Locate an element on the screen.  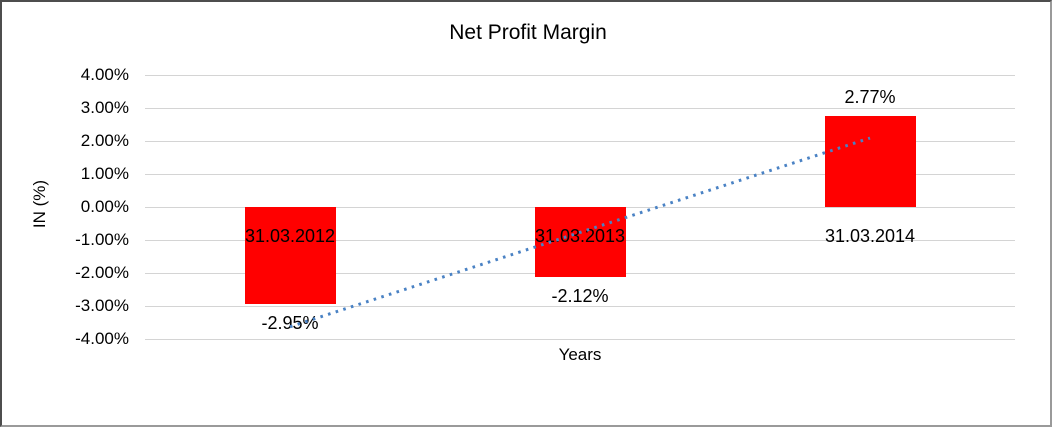
bar-31.03.2014 is located at coordinates (870, 161).